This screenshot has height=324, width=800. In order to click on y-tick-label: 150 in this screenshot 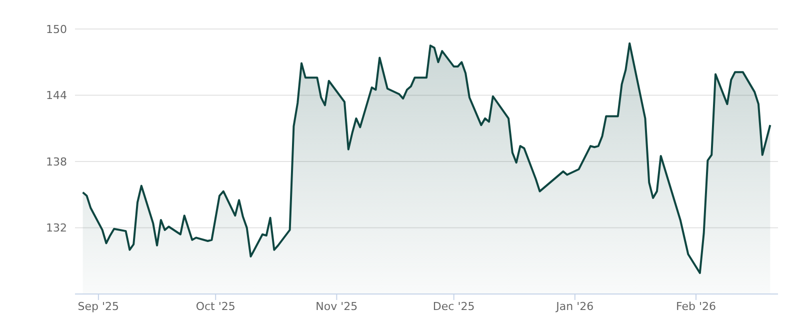, I will do `click(56, 29)`.